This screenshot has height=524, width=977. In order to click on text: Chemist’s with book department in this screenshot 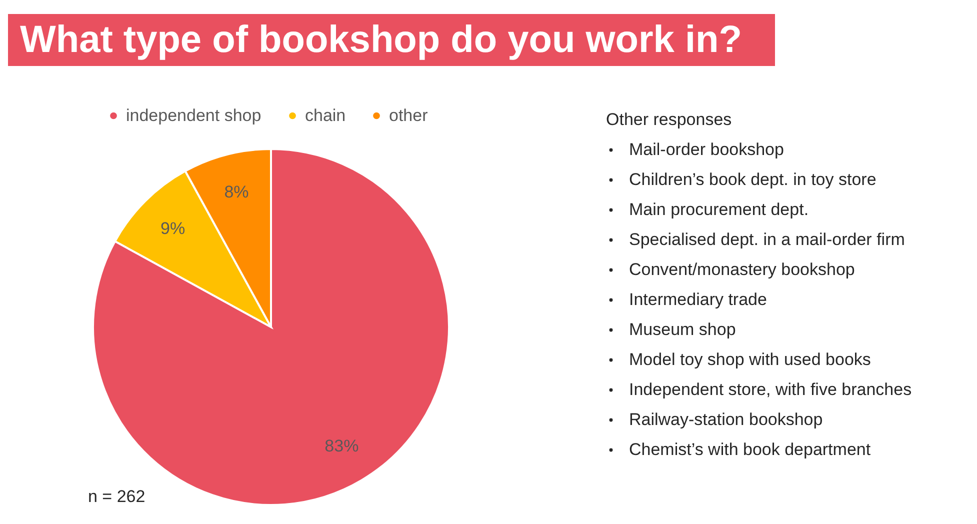, I will do `click(750, 449)`.